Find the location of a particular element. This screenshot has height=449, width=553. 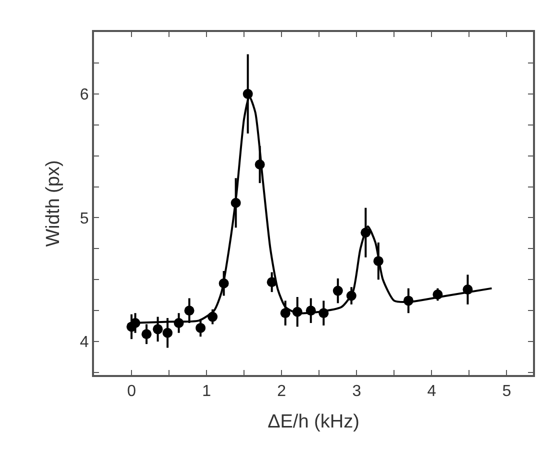

x-tick-label: 3 is located at coordinates (357, 391).